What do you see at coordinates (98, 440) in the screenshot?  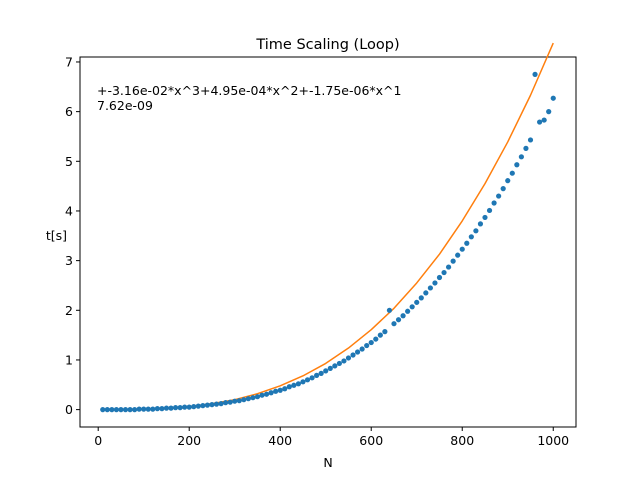 I see `x-tick-label: 0` at bounding box center [98, 440].